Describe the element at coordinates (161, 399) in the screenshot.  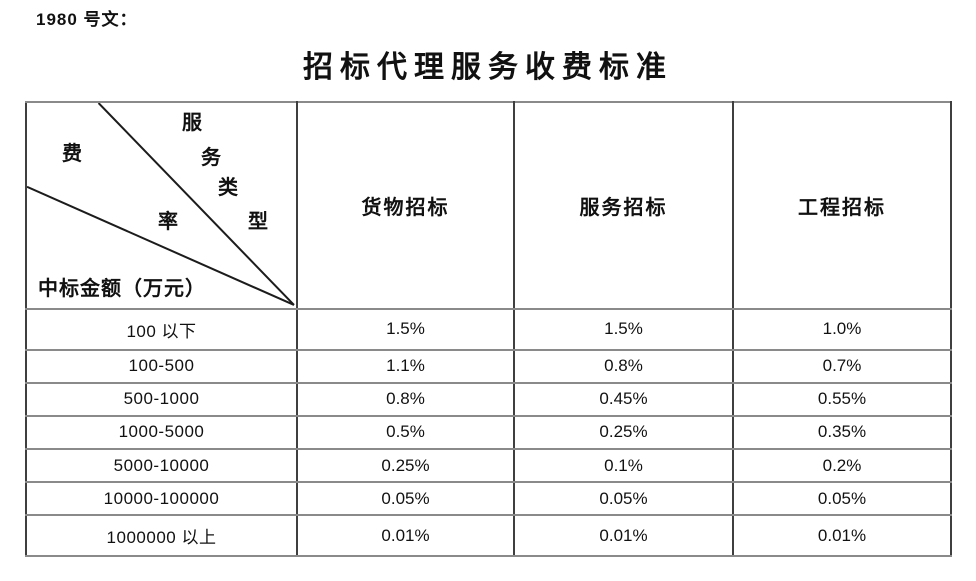
I see `row-range-cell: 500-1000` at that location.